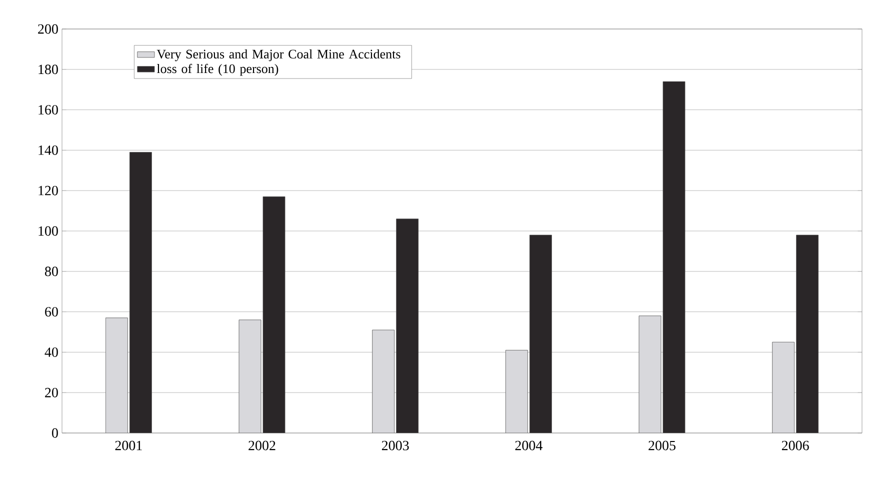 Image resolution: width=878 pixels, height=482 pixels. What do you see at coordinates (51, 312) in the screenshot?
I see `y-tick-label: 60` at bounding box center [51, 312].